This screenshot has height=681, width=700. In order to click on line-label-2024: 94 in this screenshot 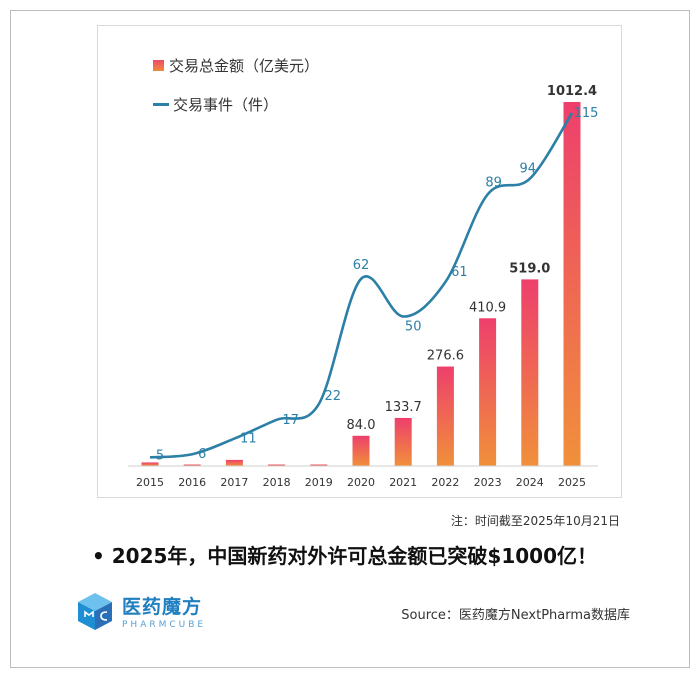, I will do `click(528, 169)`.